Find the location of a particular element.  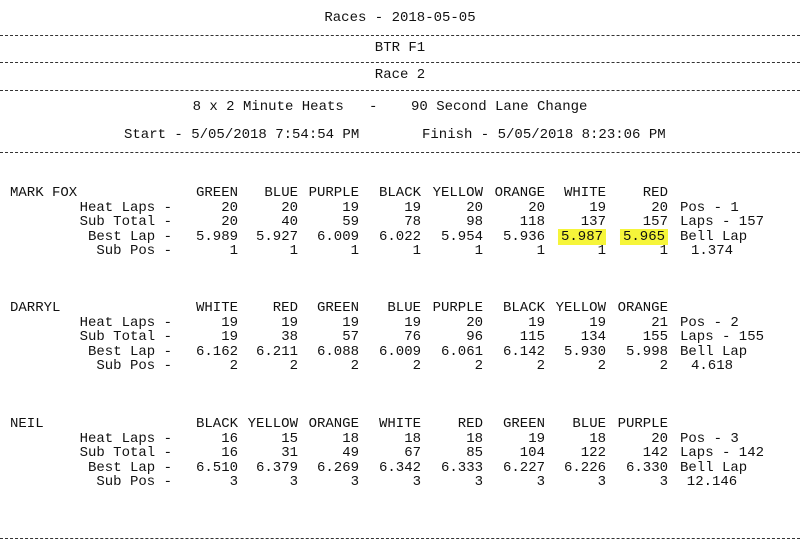

row-label: Best Lap - is located at coordinates (129, 351).